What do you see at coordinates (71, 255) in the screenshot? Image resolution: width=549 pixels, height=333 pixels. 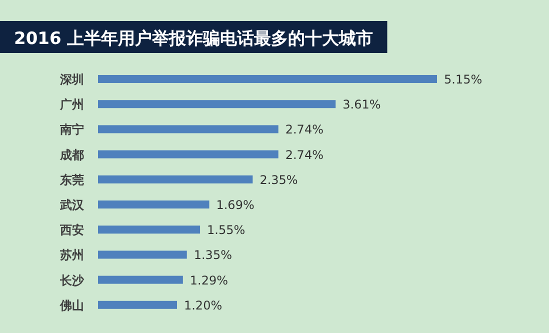 I see `y-tick-label: 苏州` at bounding box center [71, 255].